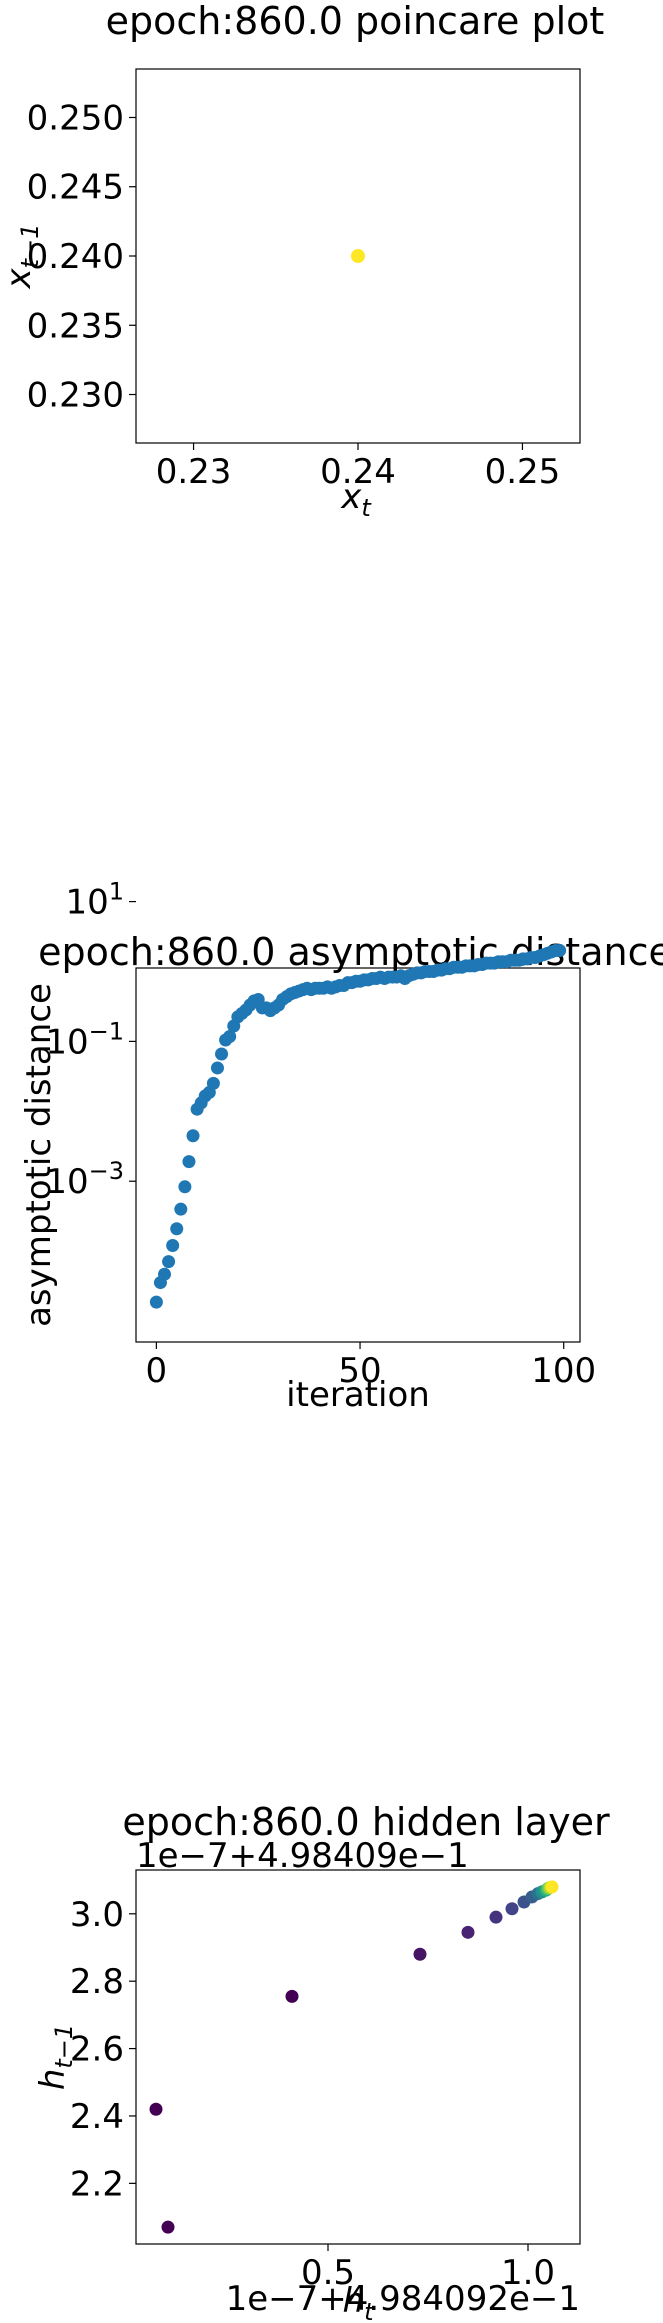 The width and height of the screenshot is (663, 2323). What do you see at coordinates (22, 257) in the screenshot?
I see `poincare-y-label: xt−1` at bounding box center [22, 257].